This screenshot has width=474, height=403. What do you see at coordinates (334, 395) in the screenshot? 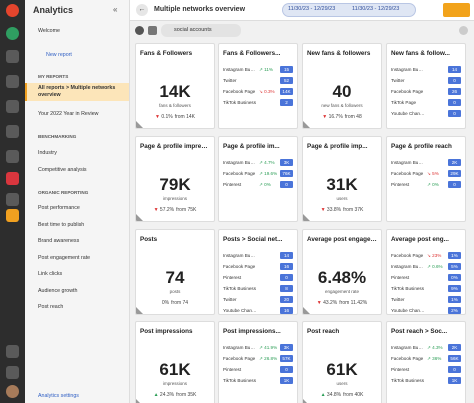
I see `change-change: 34.8%` at bounding box center [334, 395].